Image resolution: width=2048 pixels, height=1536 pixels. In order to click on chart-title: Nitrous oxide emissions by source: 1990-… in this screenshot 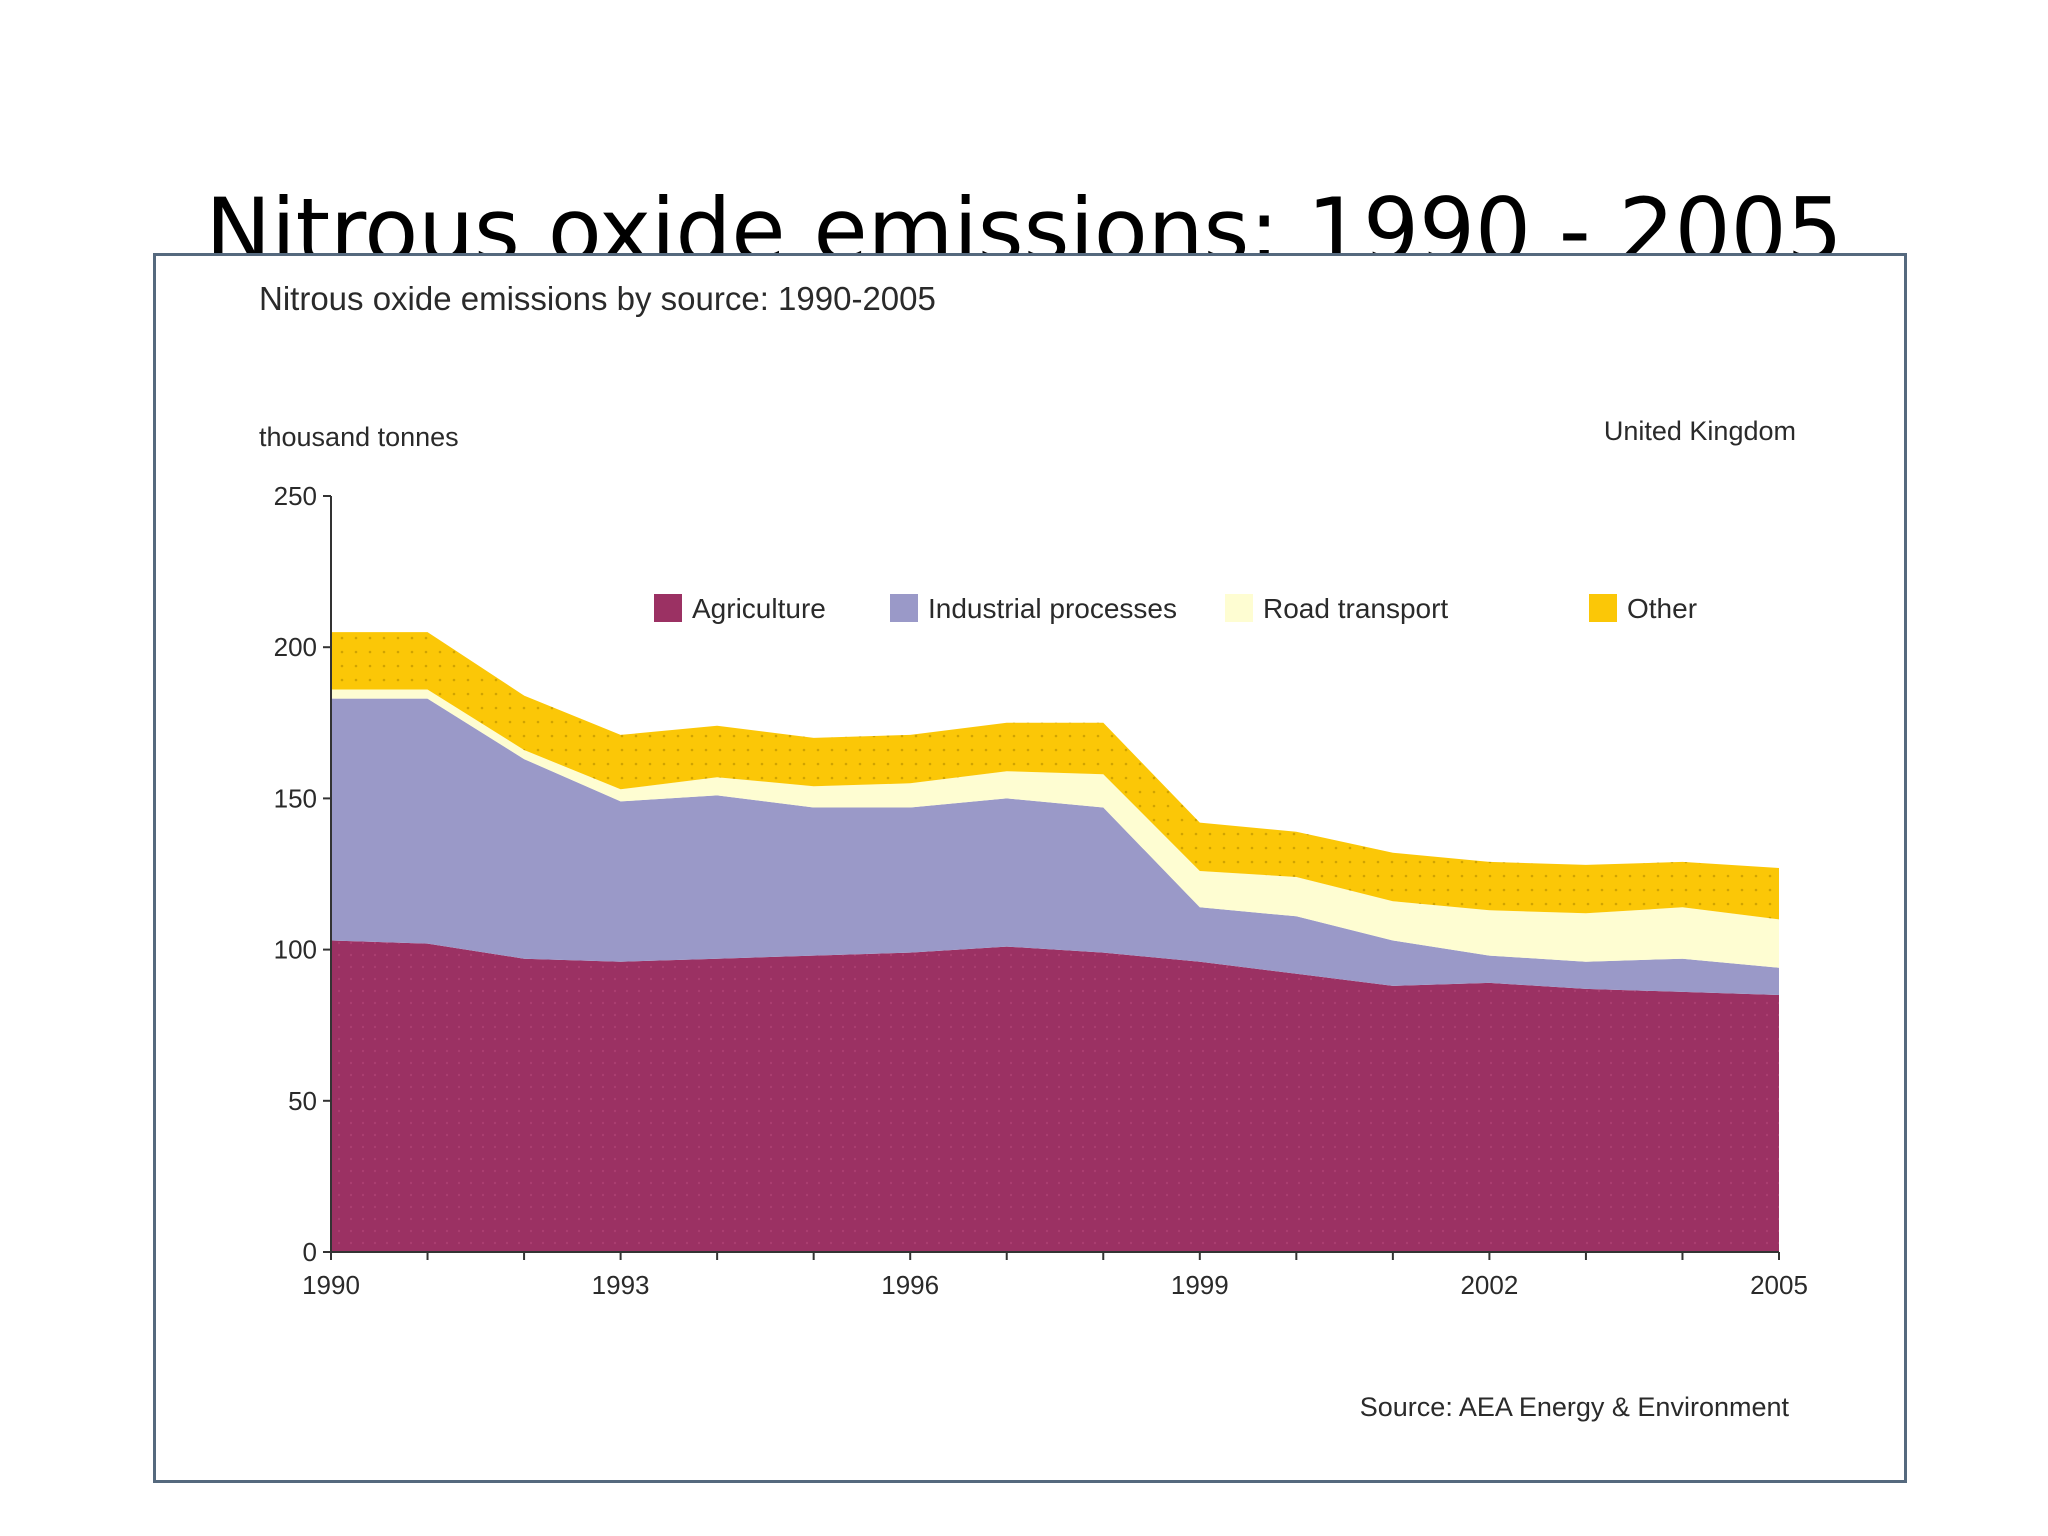, I will do `click(597, 298)`.